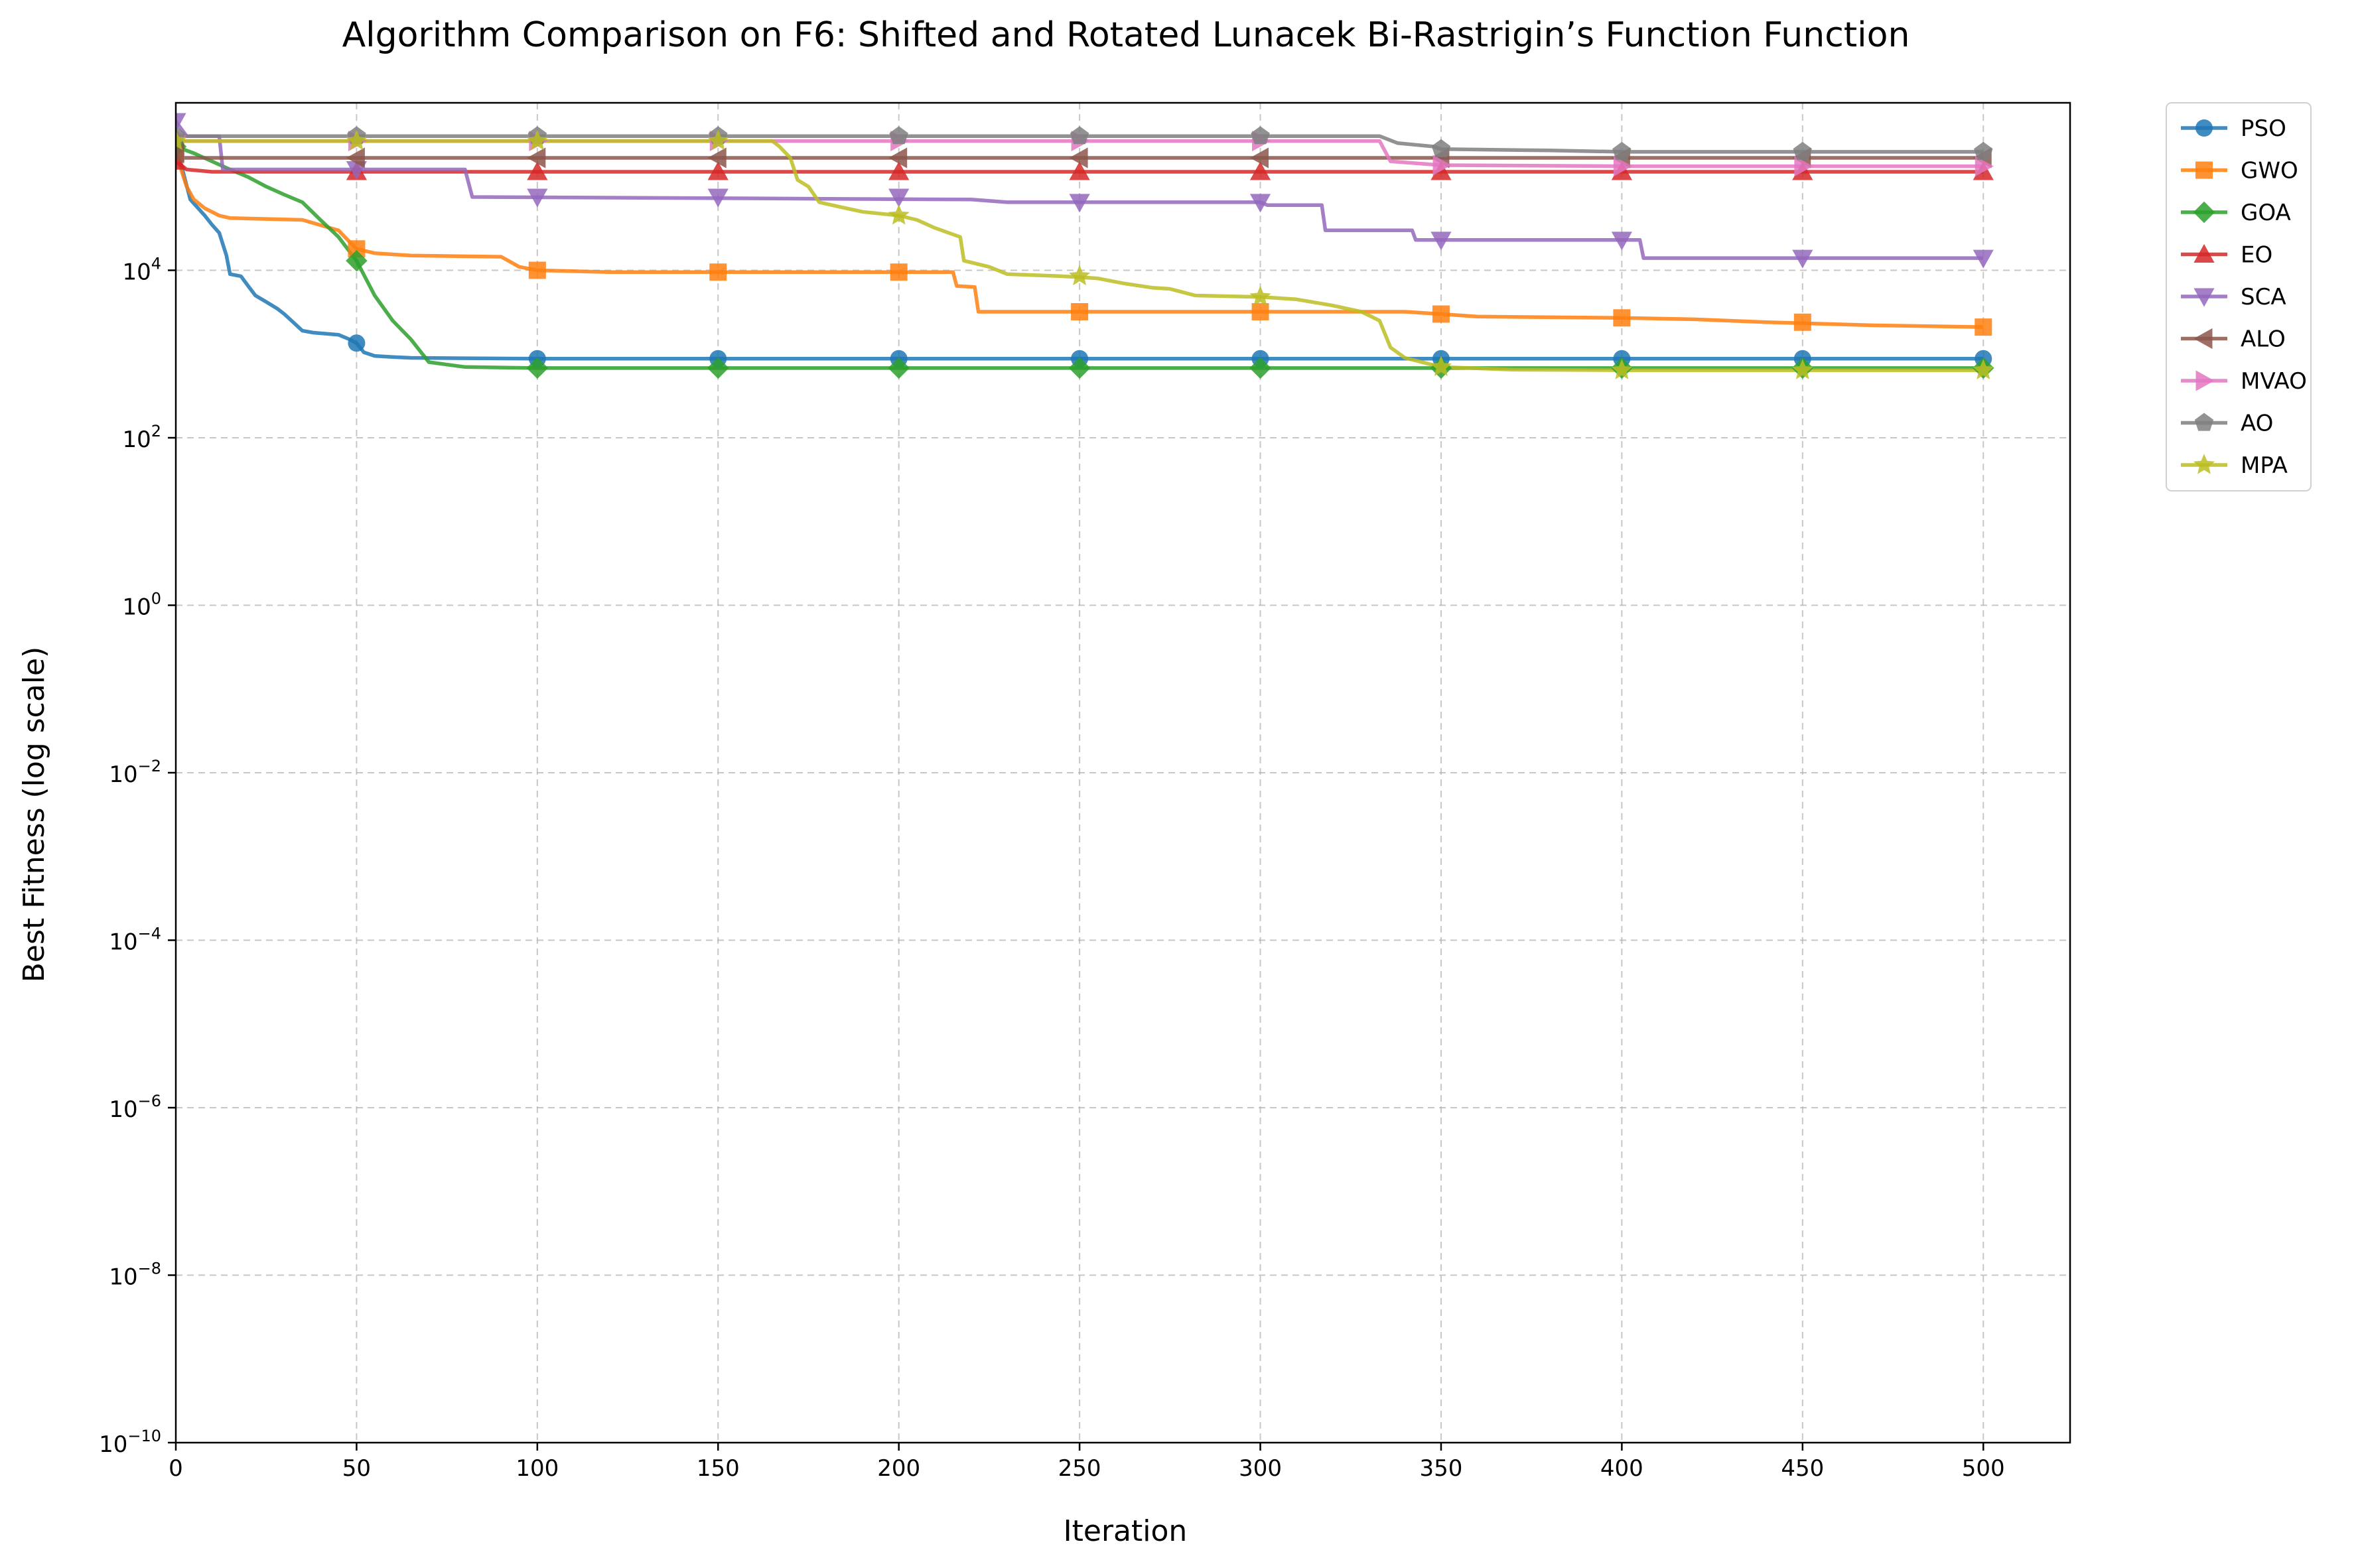  Describe the element at coordinates (1080, 241) in the screenshot. I see `series-line-gwo` at that location.